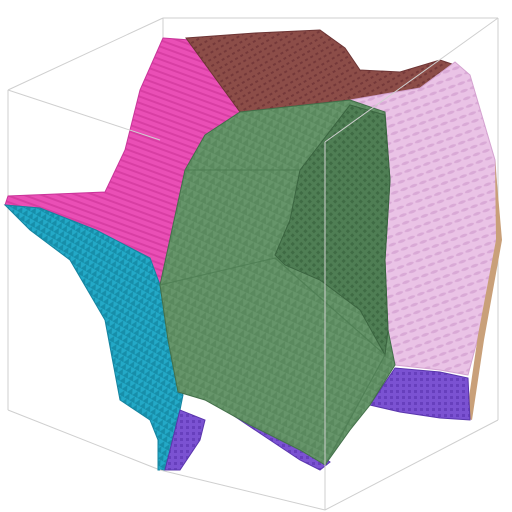 The width and height of the screenshot is (512, 512). Describe the element at coordinates (420, 394) in the screenshot. I see `purple-region-right` at that location.